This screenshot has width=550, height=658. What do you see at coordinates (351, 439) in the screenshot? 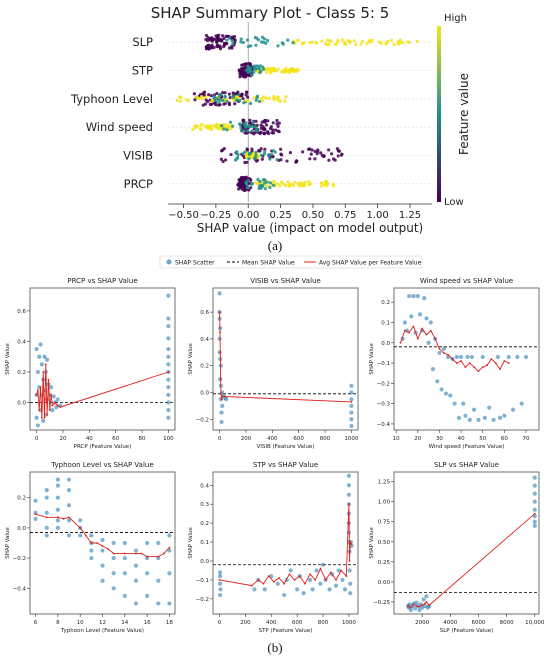
I see `x-tick-label: 1000` at bounding box center [351, 439].